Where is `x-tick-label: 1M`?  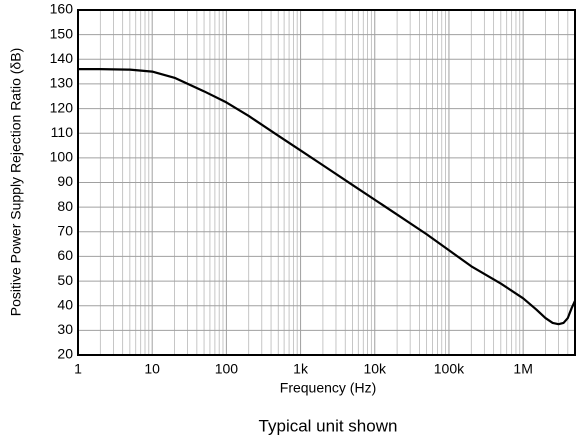 x-tick-label: 1M is located at coordinates (522, 369).